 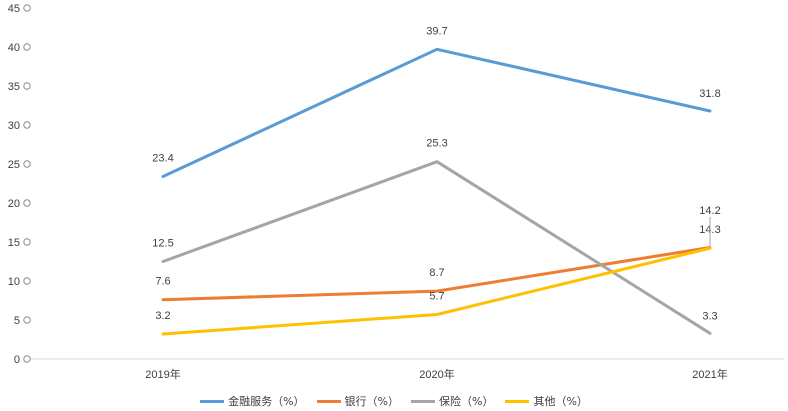 I want to click on legend-label: 保险（%）, so click(x=466, y=401).